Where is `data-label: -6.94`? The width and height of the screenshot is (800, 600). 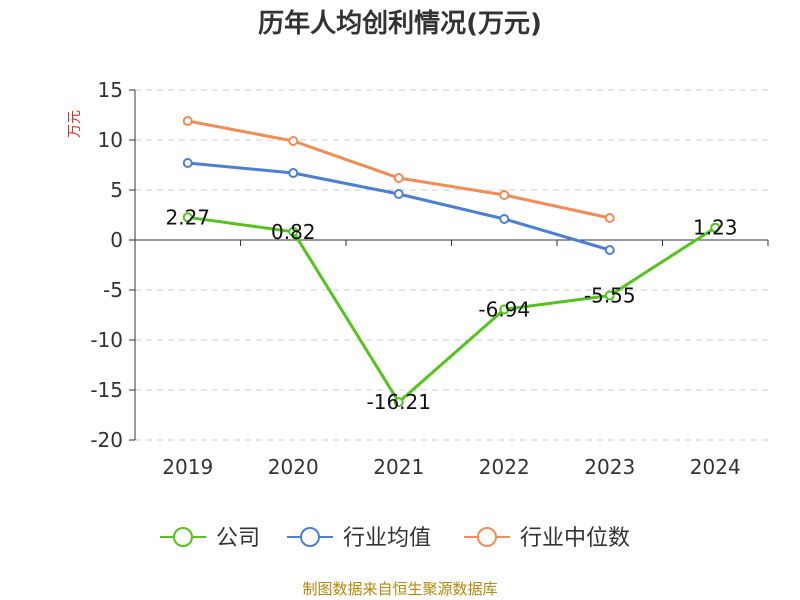 data-label: -6.94 is located at coordinates (504, 309).